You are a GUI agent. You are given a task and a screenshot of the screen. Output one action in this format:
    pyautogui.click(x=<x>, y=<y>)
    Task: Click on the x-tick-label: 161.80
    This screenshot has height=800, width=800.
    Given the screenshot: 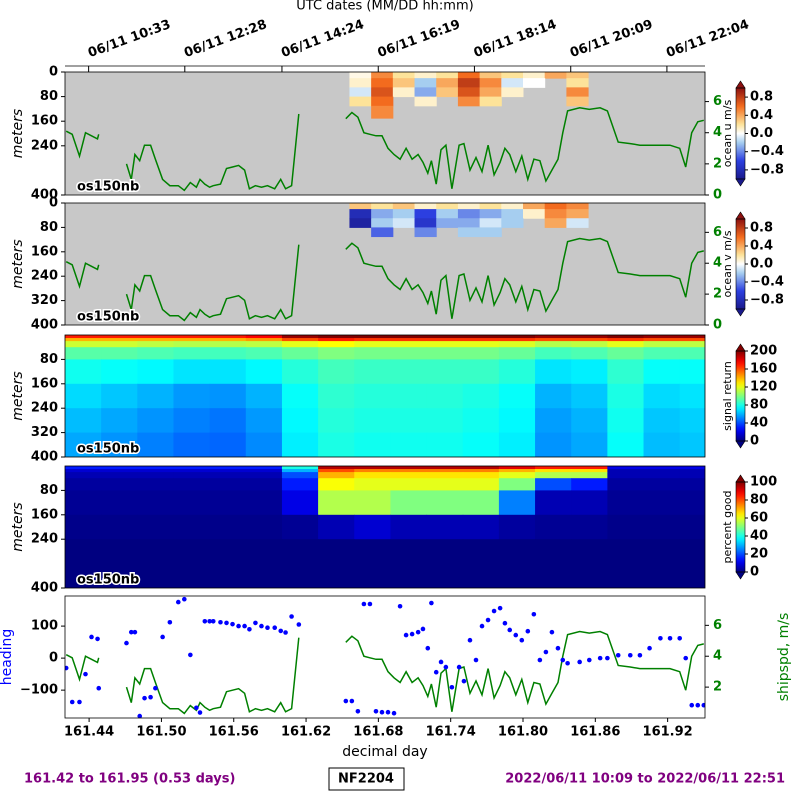 What is the action you would take?
    pyautogui.click(x=523, y=732)
    